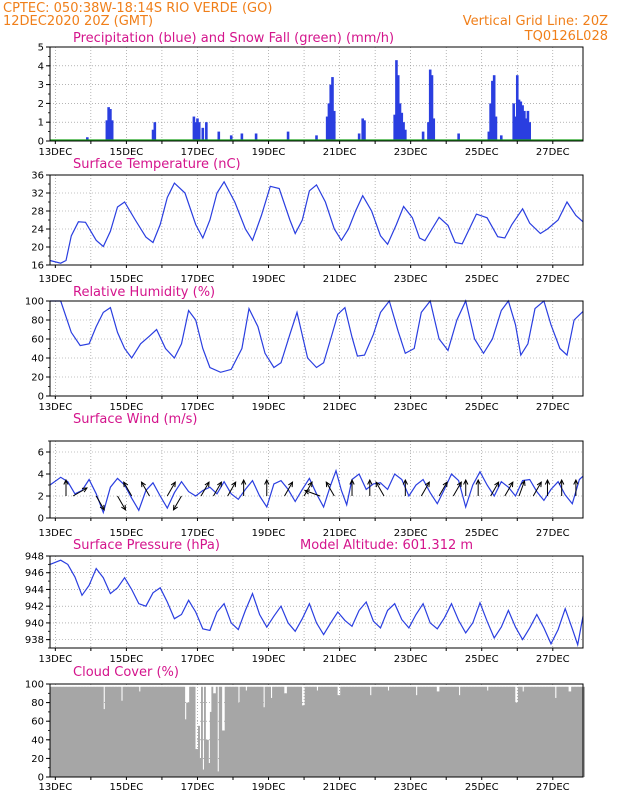  Describe the element at coordinates (269, 152) in the screenshot. I see `x-tick-label: 19DEC` at that location.